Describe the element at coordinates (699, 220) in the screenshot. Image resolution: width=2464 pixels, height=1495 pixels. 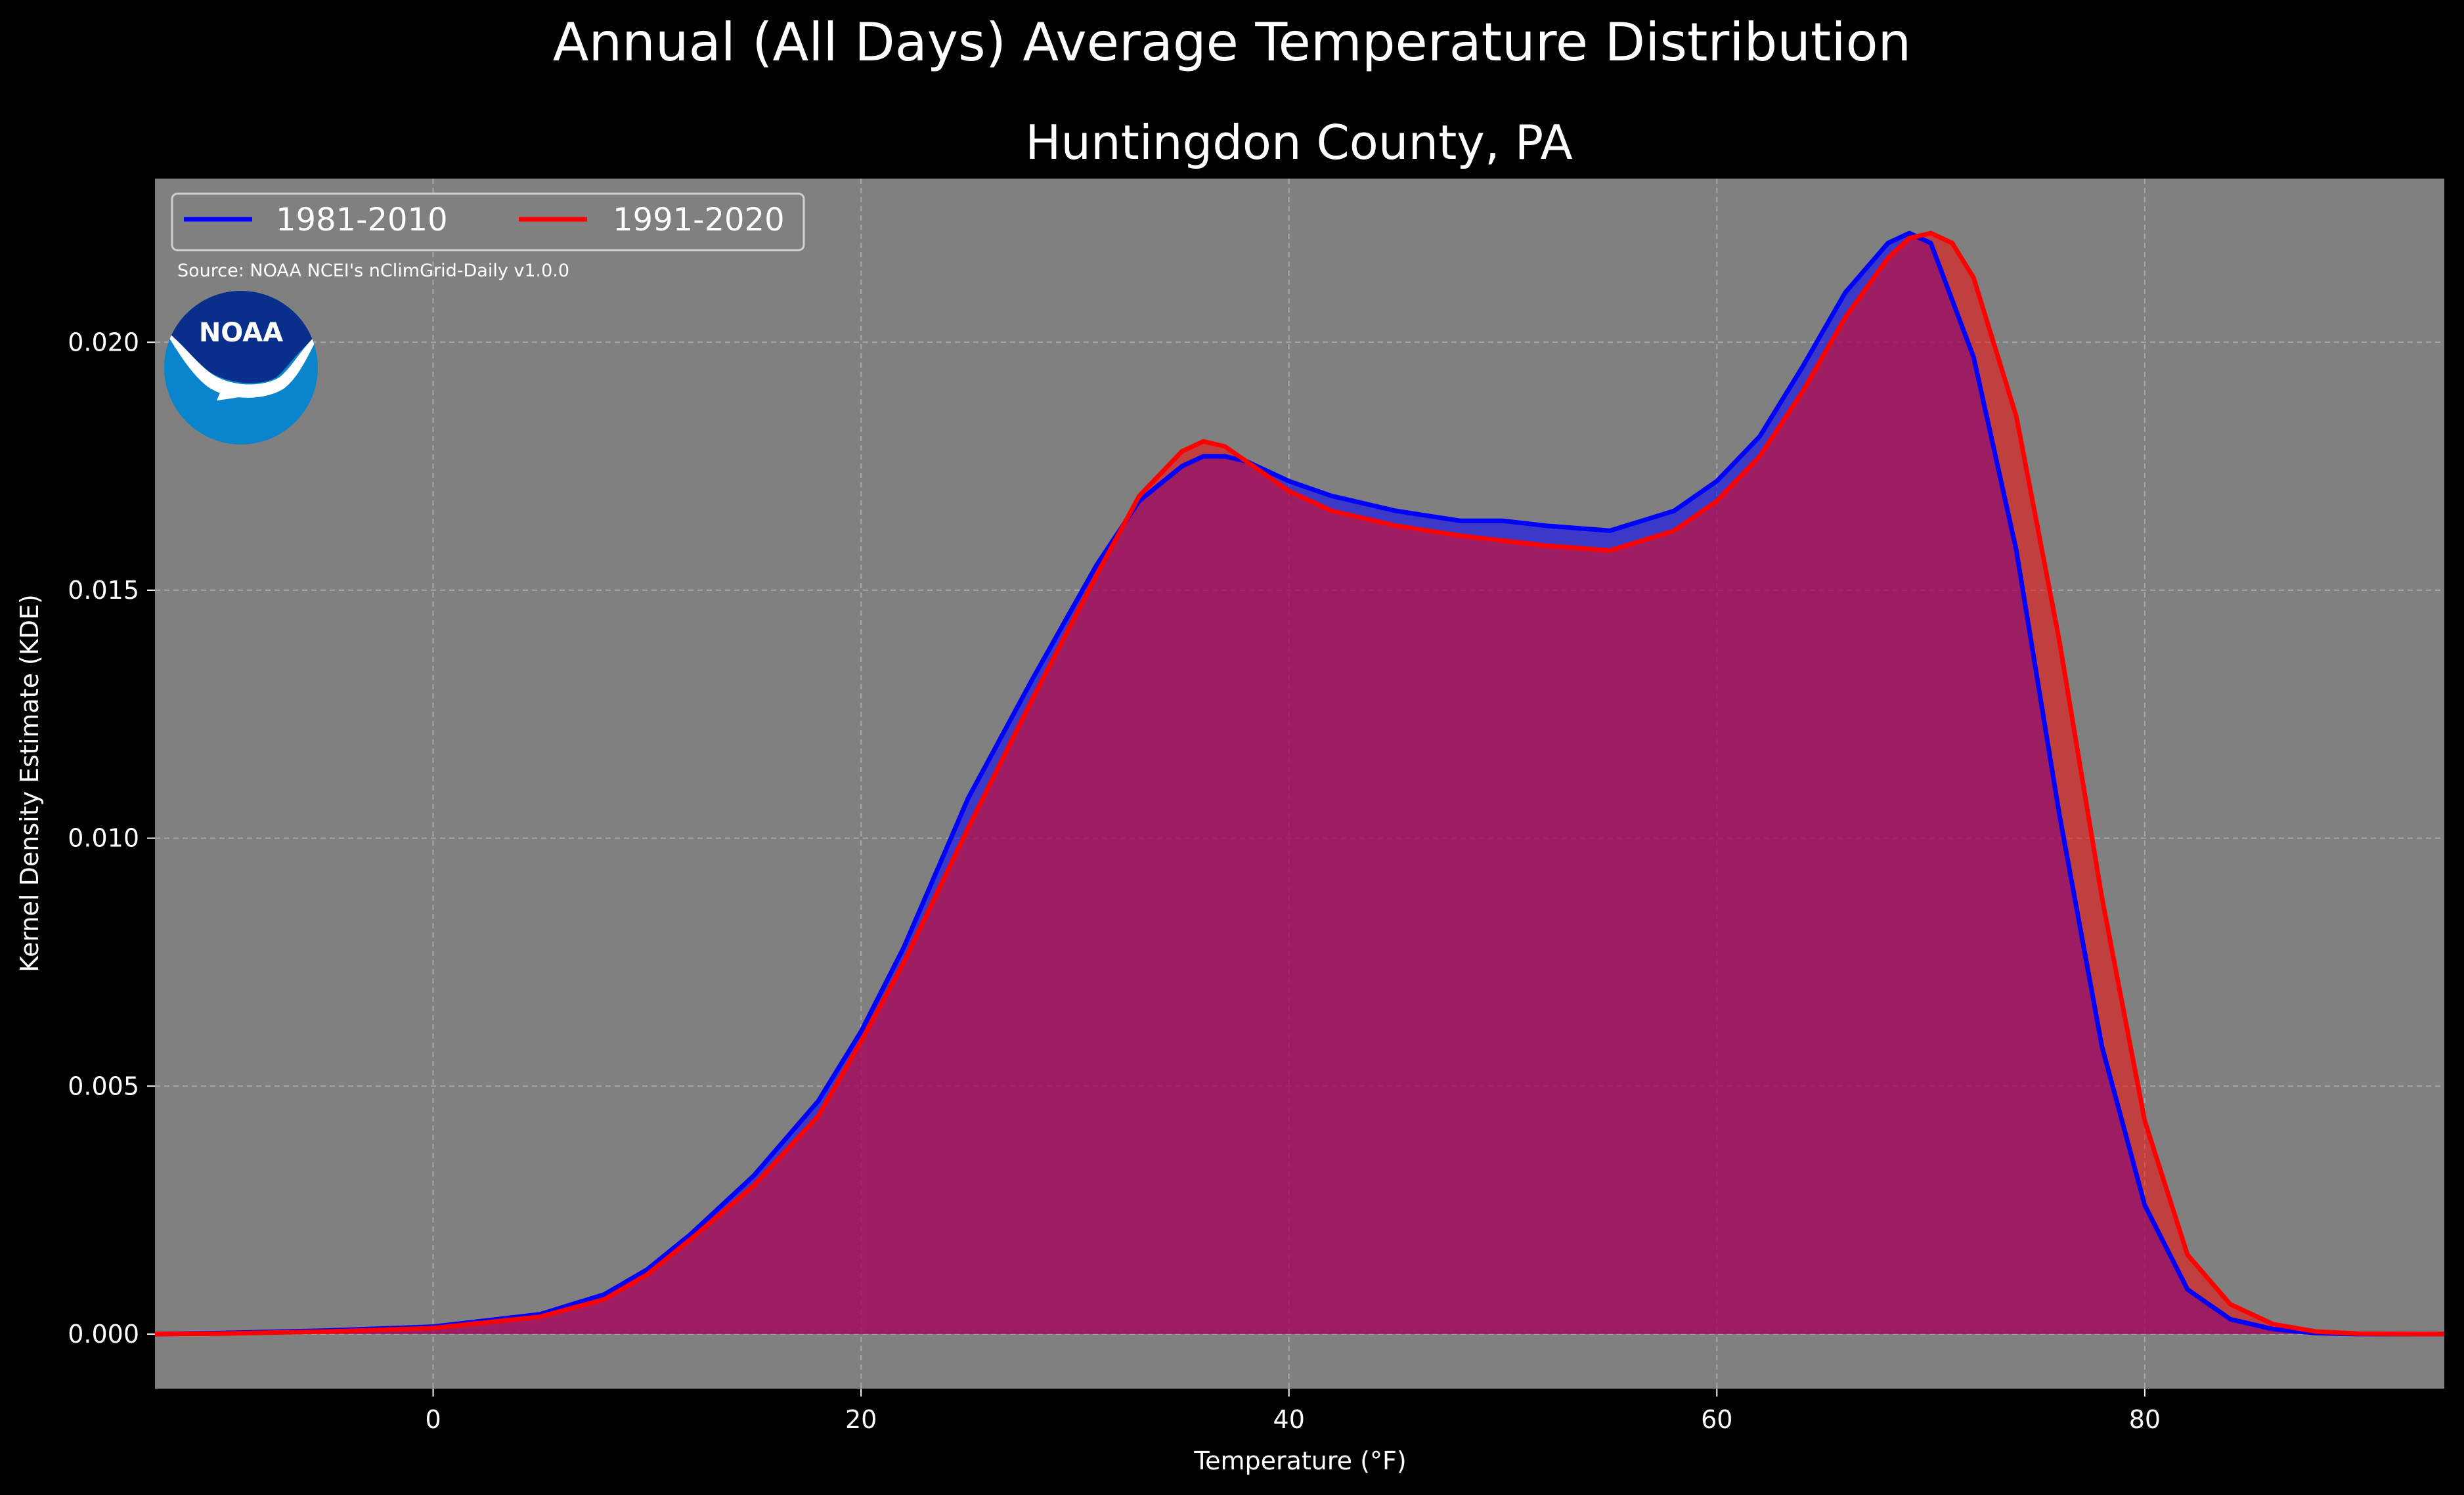
I see `legend-label-1991-2020: 1991-2020` at that location.